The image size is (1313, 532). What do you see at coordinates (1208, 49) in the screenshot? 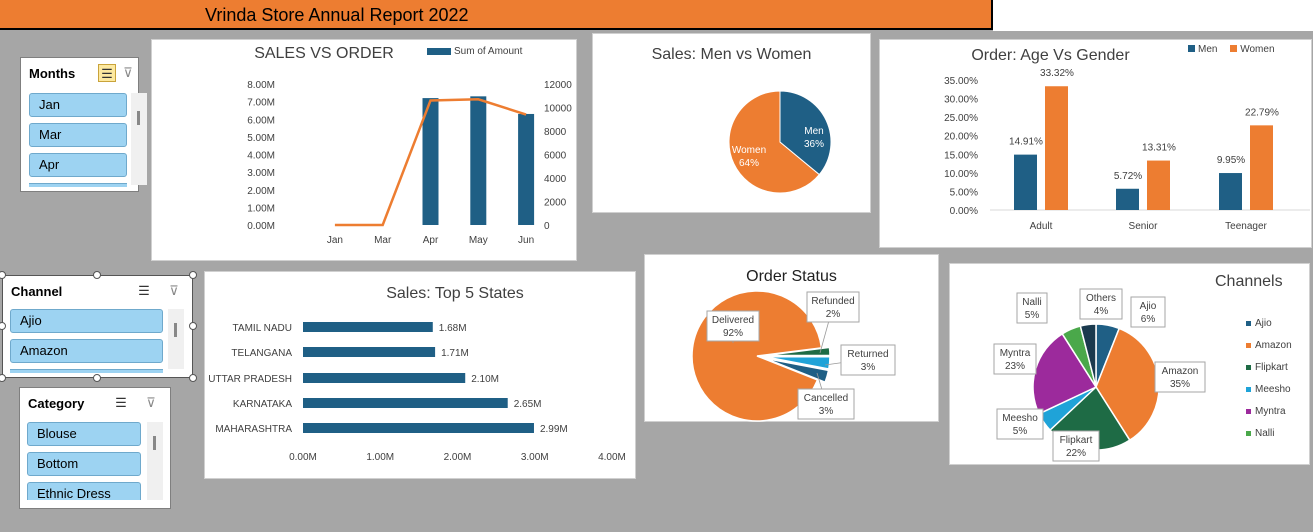
I see `legend-label-men: Men` at bounding box center [1208, 49].